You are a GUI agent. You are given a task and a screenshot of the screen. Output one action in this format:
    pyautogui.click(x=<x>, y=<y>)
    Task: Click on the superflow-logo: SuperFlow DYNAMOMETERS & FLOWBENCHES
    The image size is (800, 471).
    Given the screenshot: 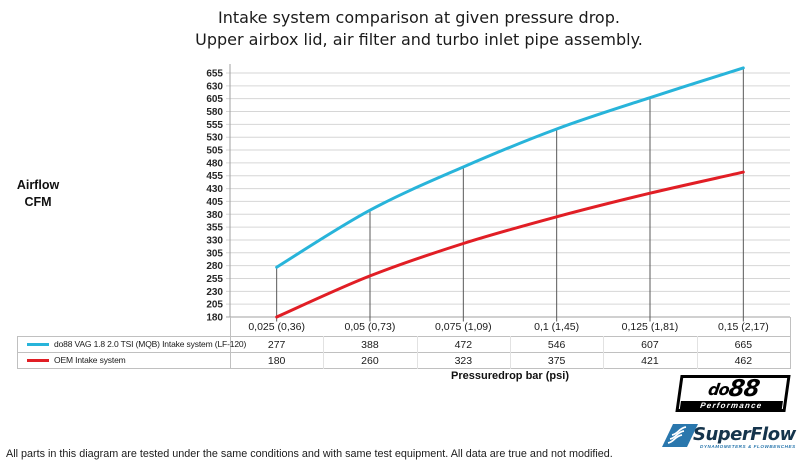 What is the action you would take?
    pyautogui.click(x=730, y=440)
    